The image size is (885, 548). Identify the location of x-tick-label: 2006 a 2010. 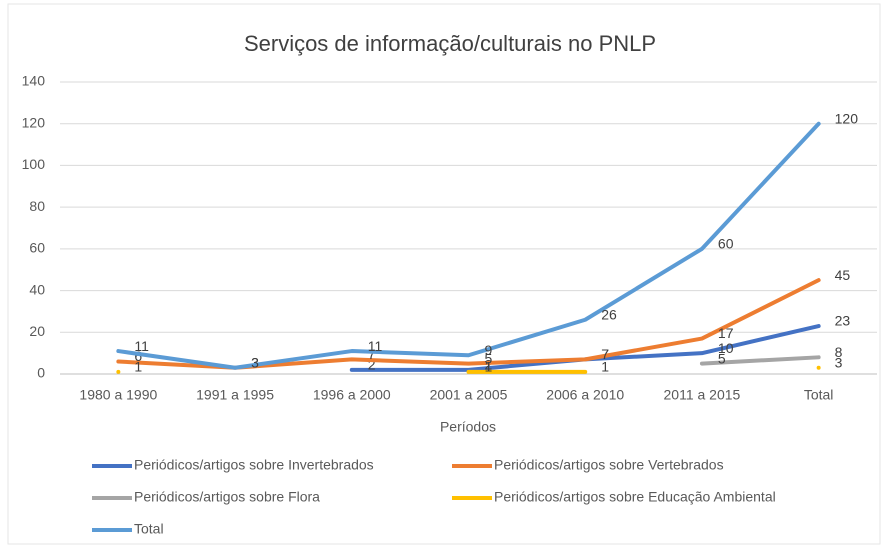
(585, 395).